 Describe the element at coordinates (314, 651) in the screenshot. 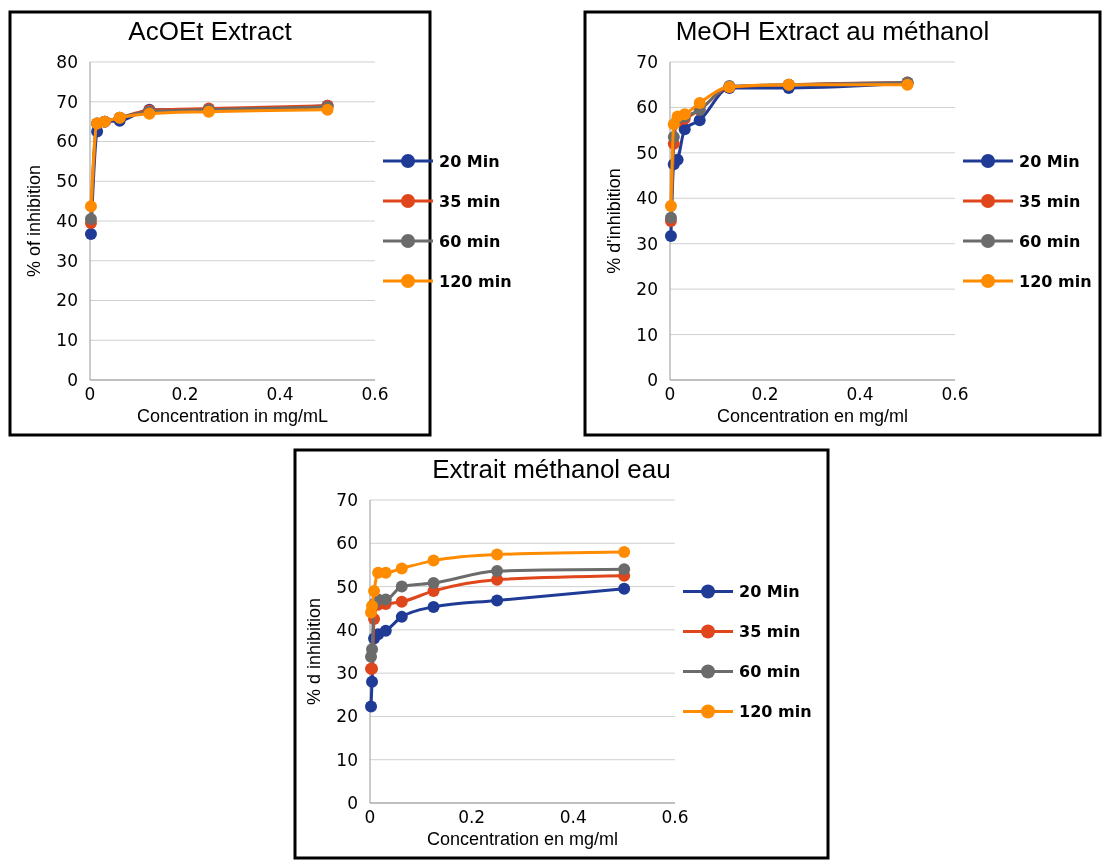

I see `y-axis-title: % d inhibition` at that location.